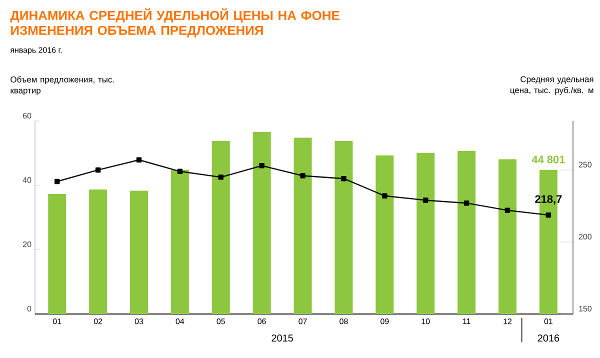 This screenshot has width=600, height=358. Describe the element at coordinates (552, 85) in the screenshot. I see `y2-axis-title: Средняя удельная цена, тыс. руб./кв. м` at that location.